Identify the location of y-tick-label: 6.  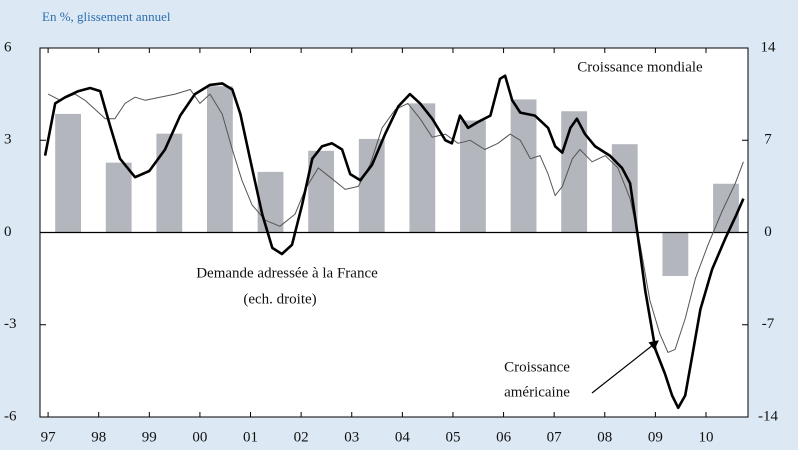
(8, 47).